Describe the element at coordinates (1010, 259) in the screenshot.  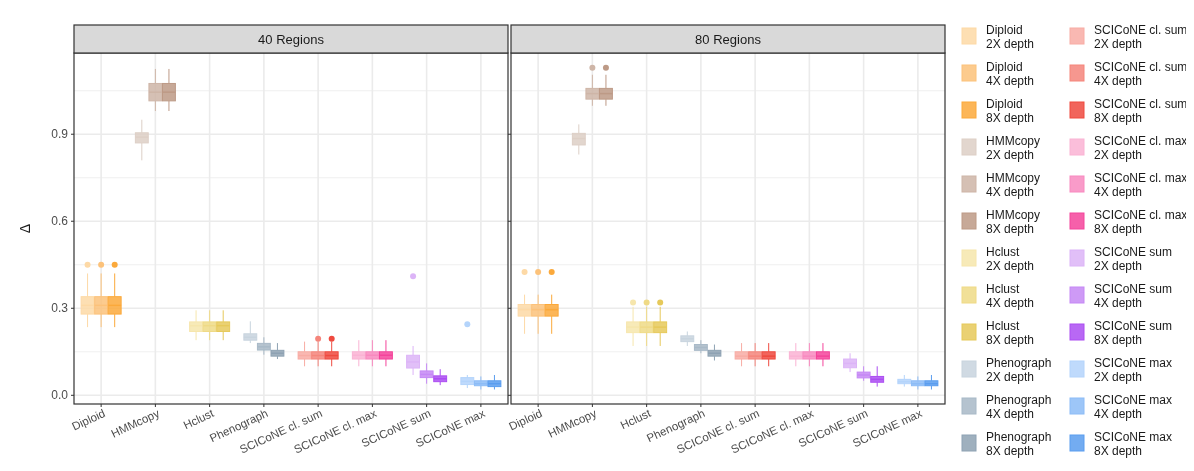
I see `legend-label: Hclust 2X depth` at that location.